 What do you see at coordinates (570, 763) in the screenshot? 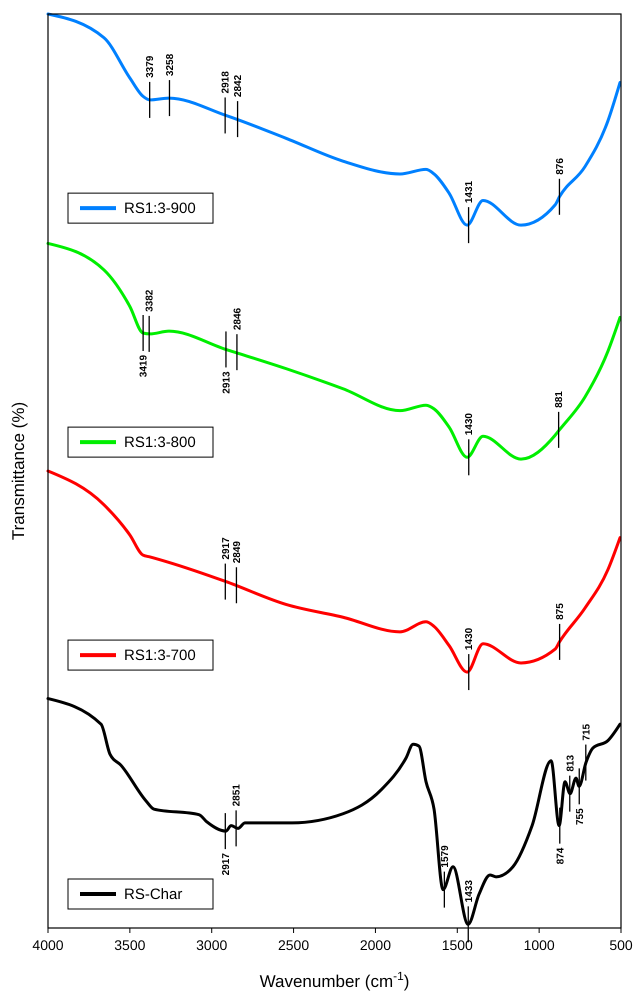
I see `annotation: 813` at bounding box center [570, 763].